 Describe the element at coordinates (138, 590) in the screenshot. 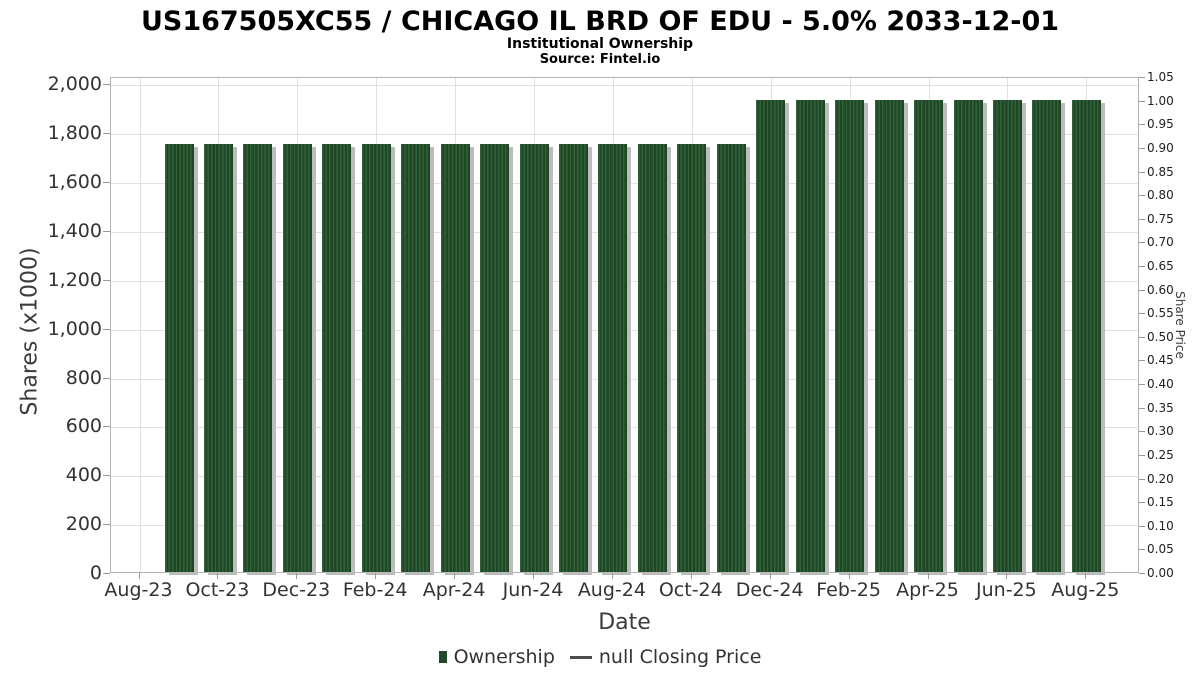

I see `x-axis-tick-label: Aug-23` at that location.